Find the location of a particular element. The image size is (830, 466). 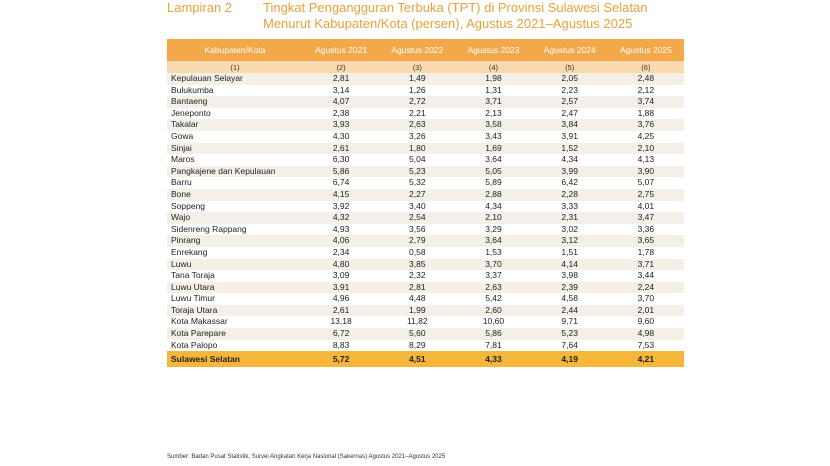

table-row: Sidenreng Rappang 4,93 3,56 3,29 3,02 3,36 is located at coordinates (425, 229).